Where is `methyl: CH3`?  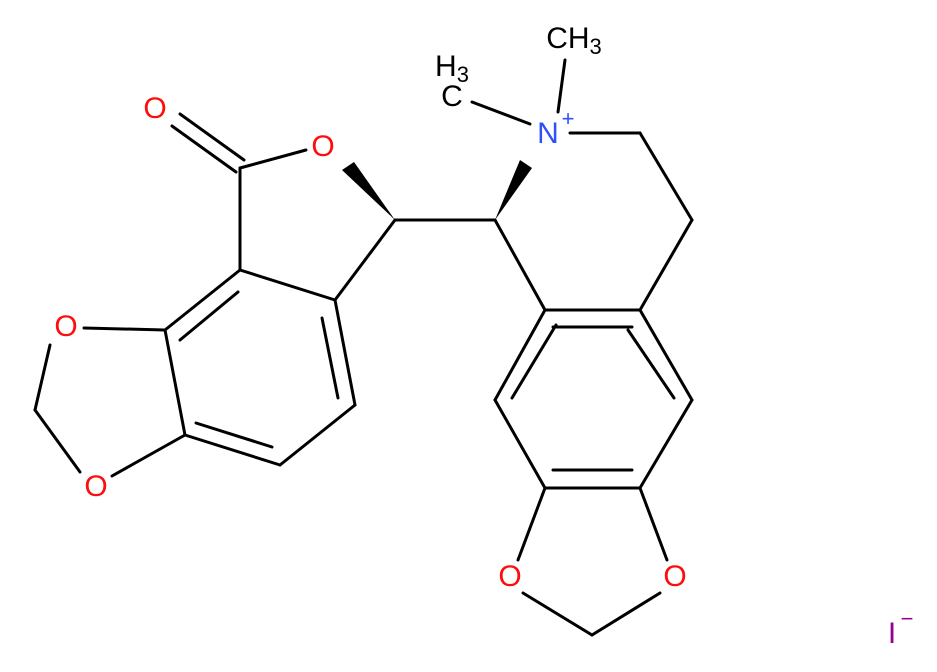
methyl: CH3 is located at coordinates (574, 40).